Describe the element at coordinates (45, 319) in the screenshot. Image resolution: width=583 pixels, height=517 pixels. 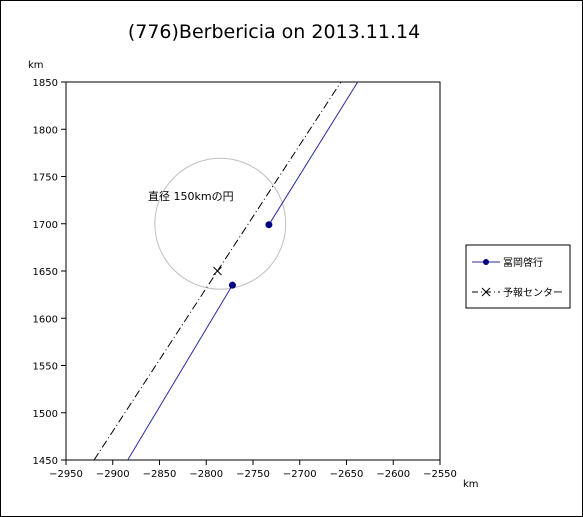
I see `y-tick-label: 1600` at that location.